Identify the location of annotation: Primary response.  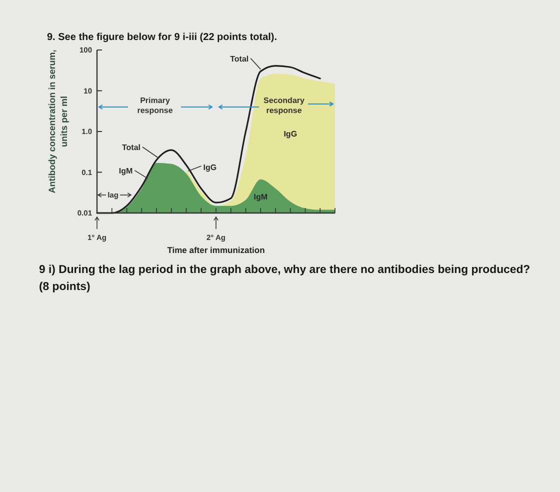
(155, 105).